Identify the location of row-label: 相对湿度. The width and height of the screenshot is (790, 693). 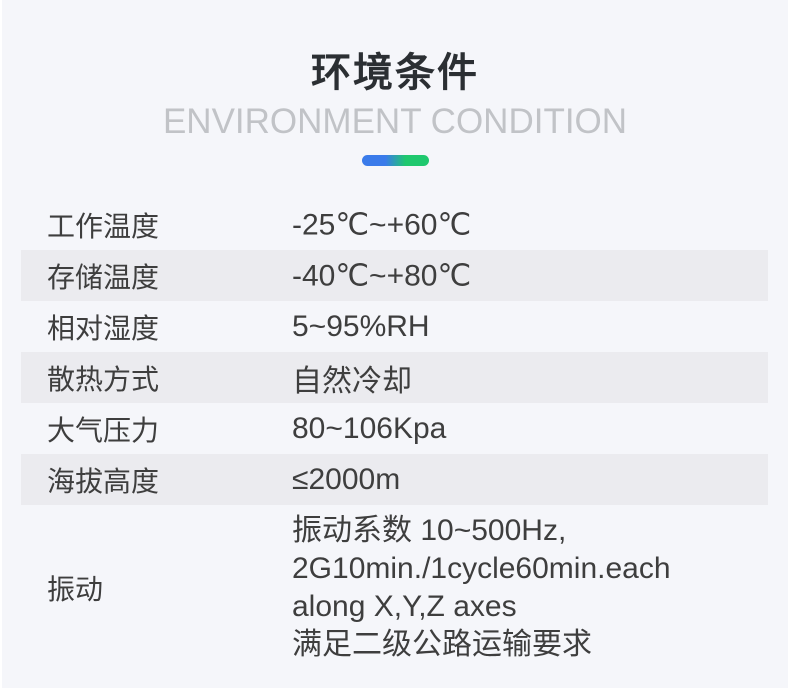
(103, 328).